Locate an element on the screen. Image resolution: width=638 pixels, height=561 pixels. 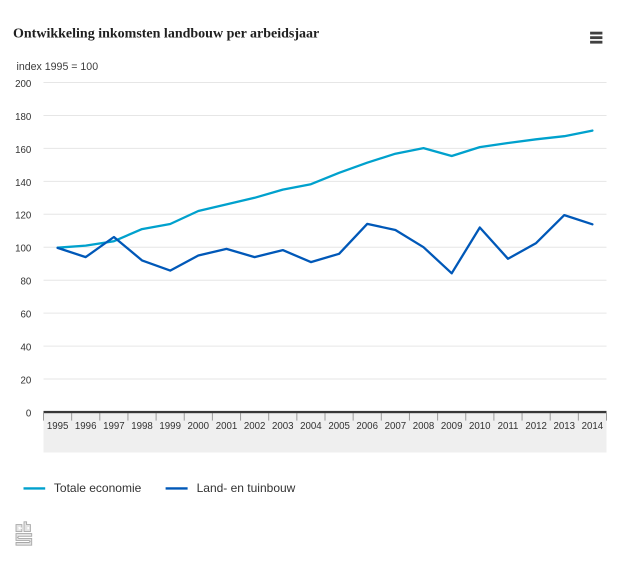
svg-text: 40 is located at coordinates (26, 348).